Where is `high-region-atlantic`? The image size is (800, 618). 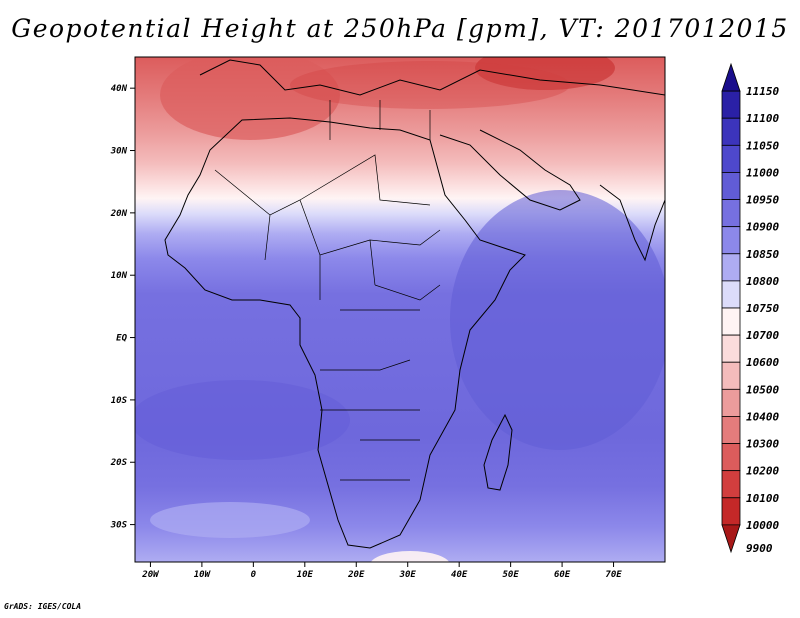 high-region-atlantic is located at coordinates (242, 420).